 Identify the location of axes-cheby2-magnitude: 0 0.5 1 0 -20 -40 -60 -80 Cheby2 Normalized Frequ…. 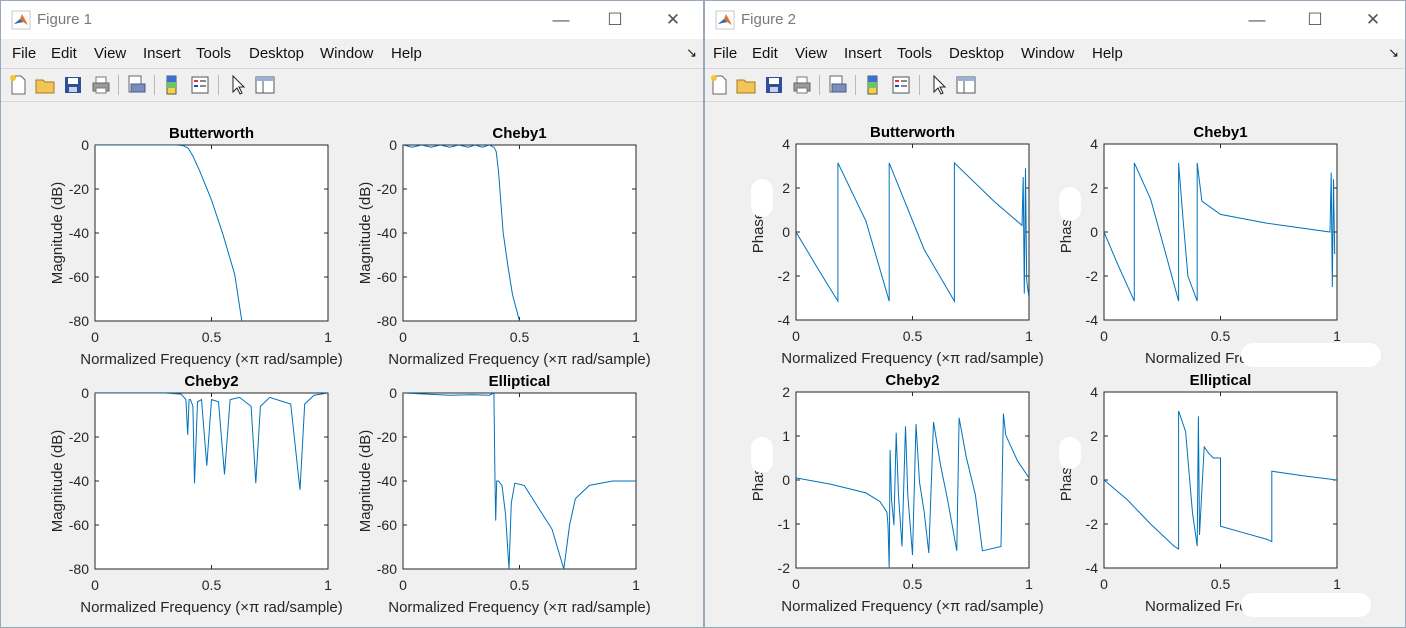
(196, 494).